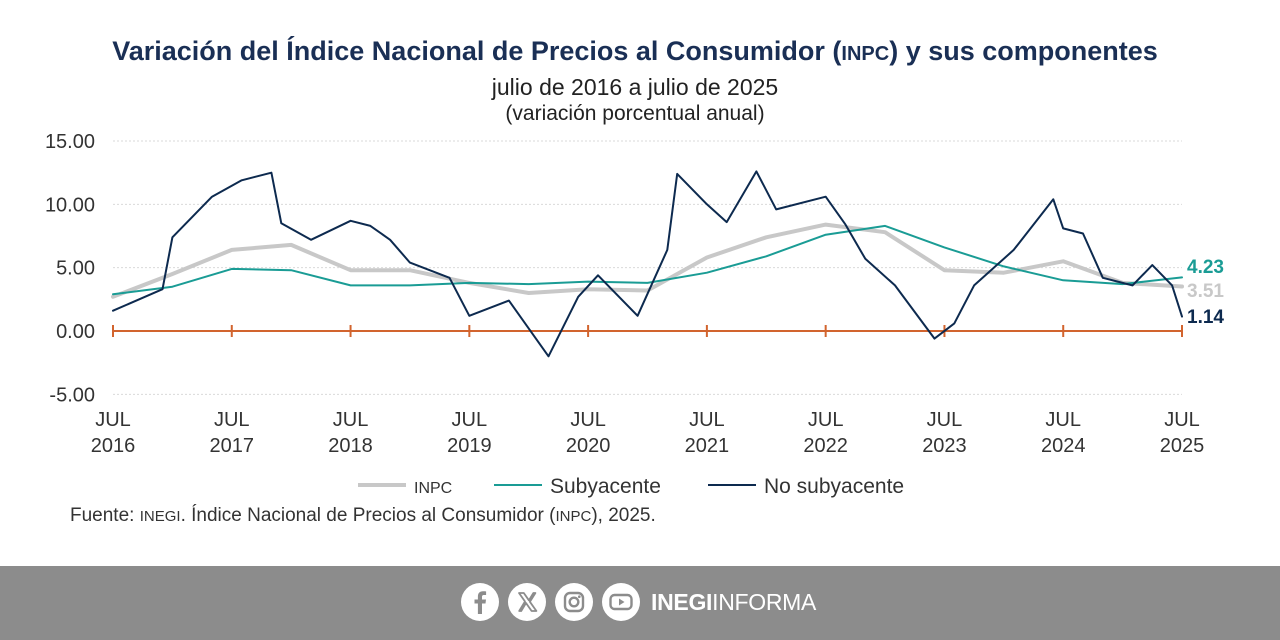  I want to click on x-tick-label-year: 2018, so click(350, 446).